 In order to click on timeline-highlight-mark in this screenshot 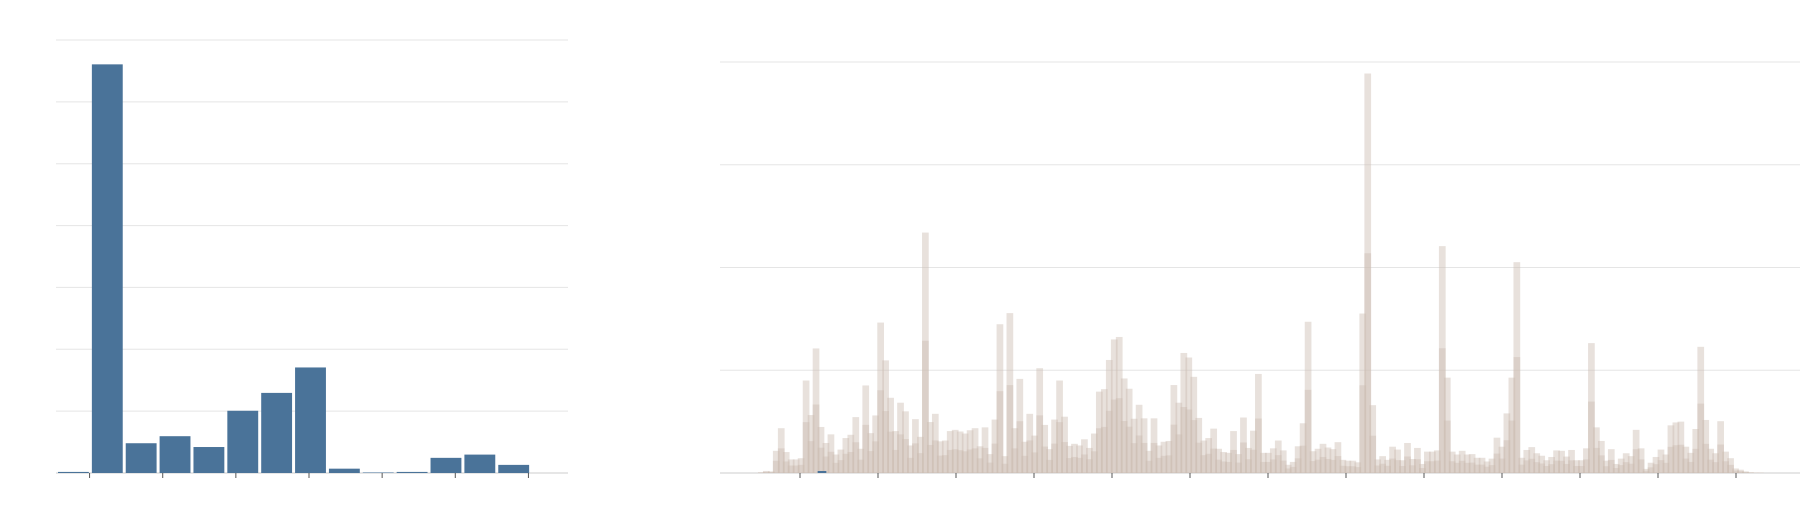, I will do `click(822, 472)`.